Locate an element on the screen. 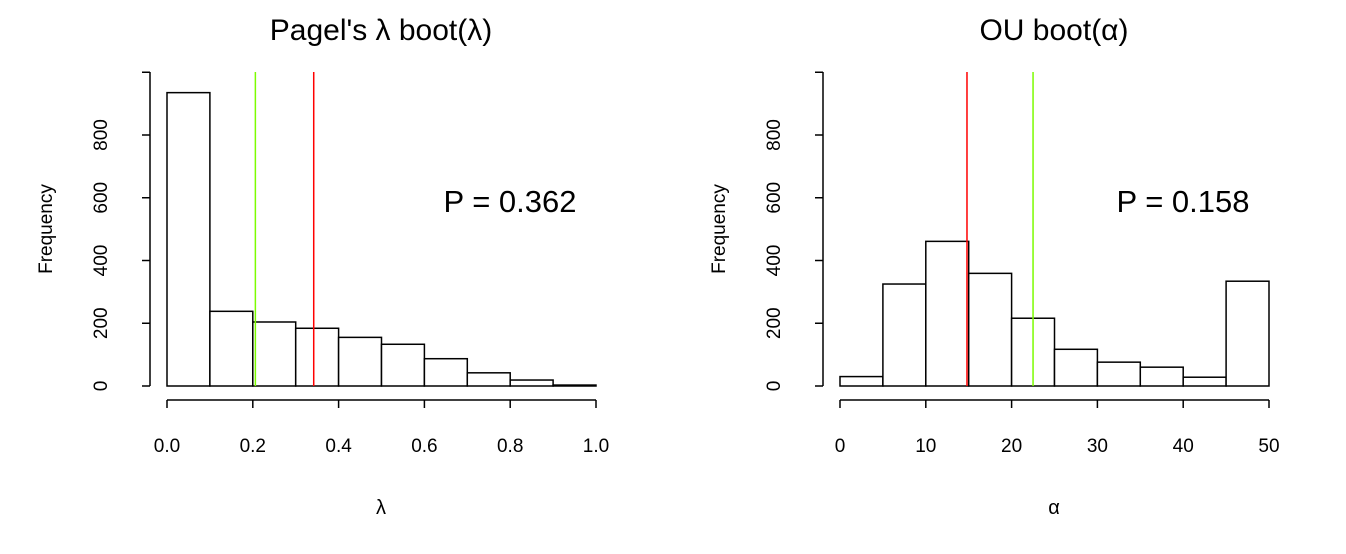 The image size is (1346, 554). x-tick-label: 0.4 is located at coordinates (338, 446).